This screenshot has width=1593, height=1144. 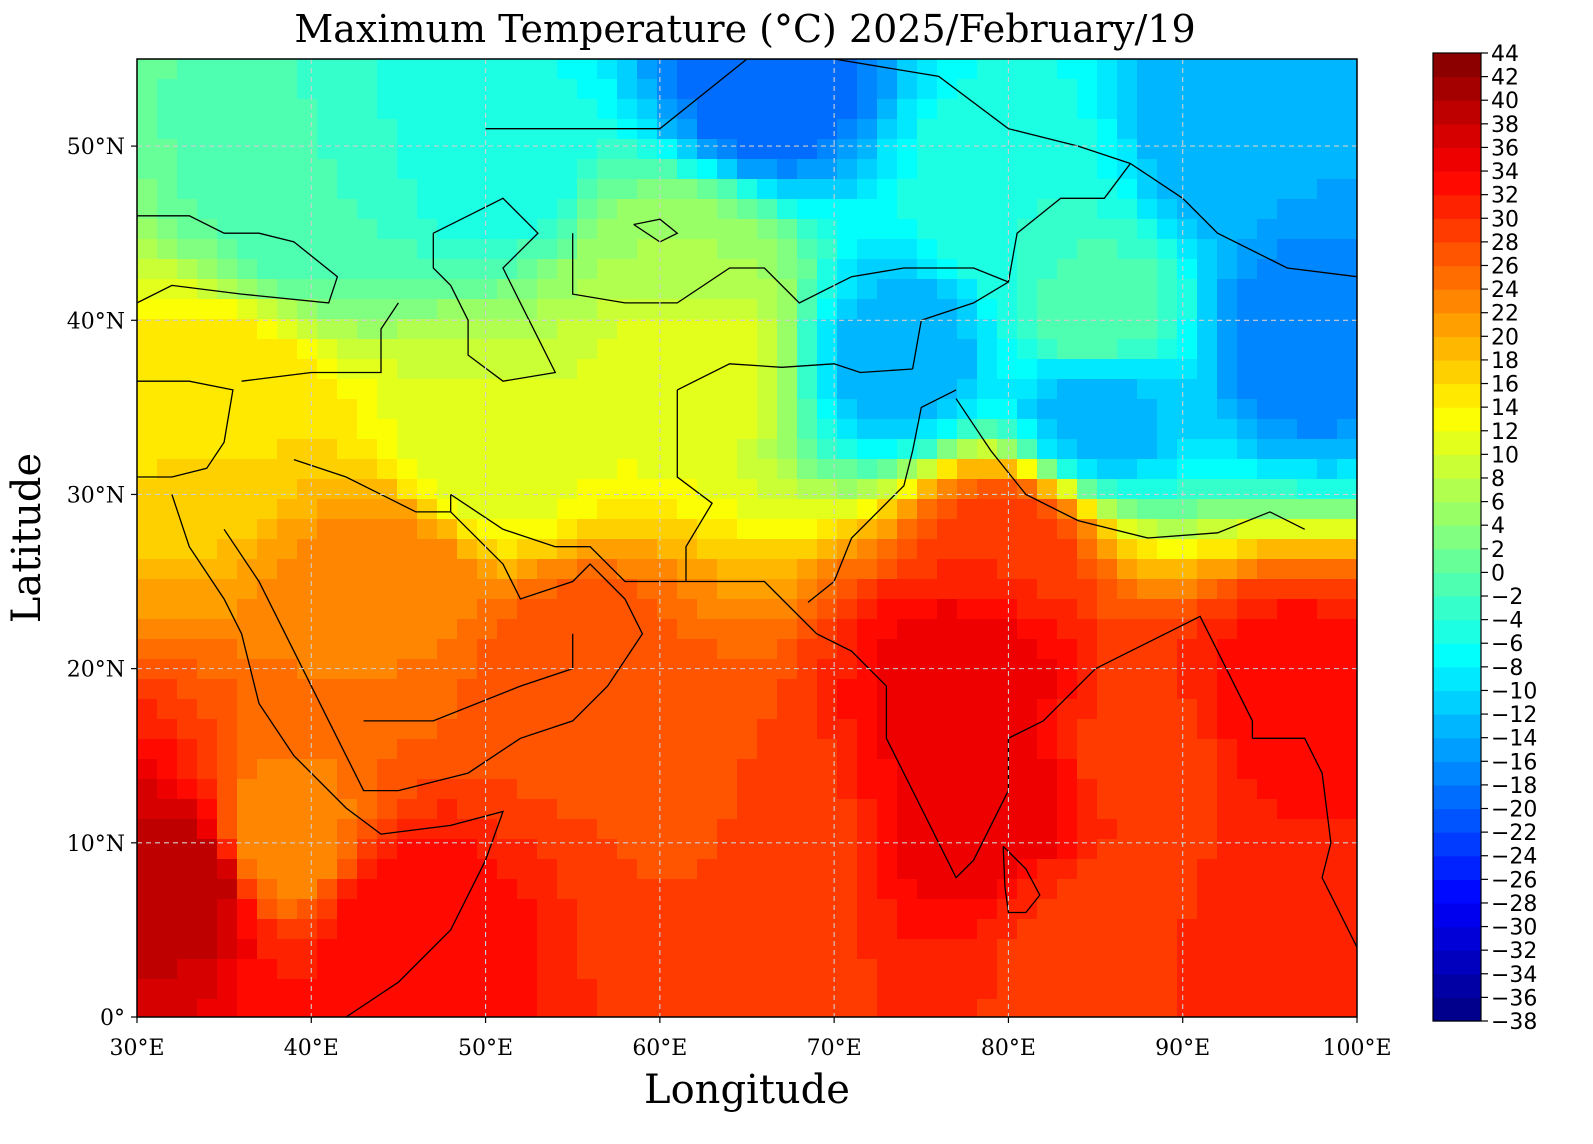 What do you see at coordinates (1514, 833) in the screenshot?
I see `colorbar-tick-label: −22` at bounding box center [1514, 833].